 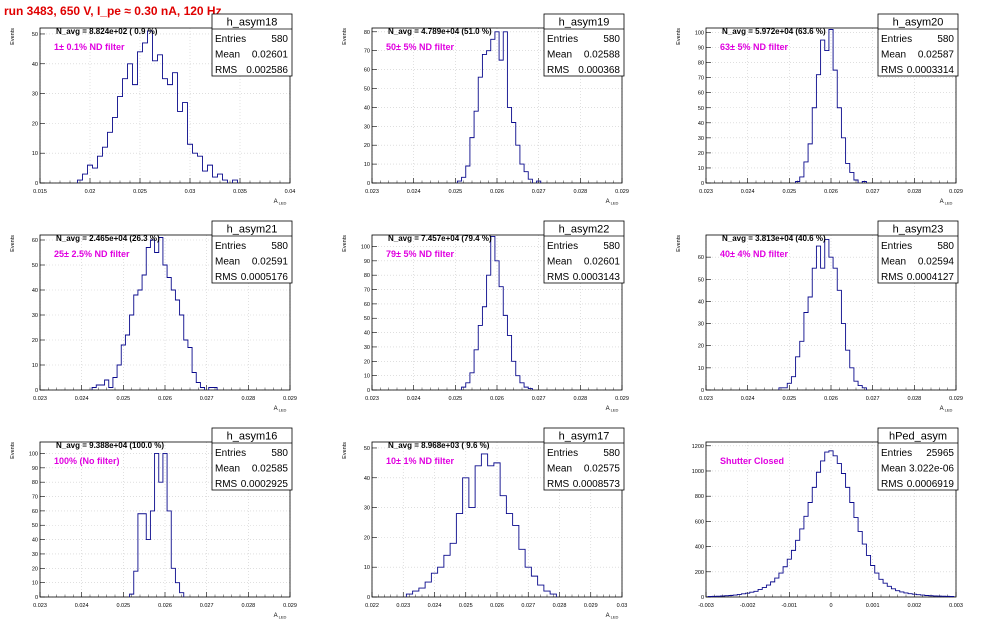 I want to click on x-tick-label: 0.027, so click(x=207, y=606).